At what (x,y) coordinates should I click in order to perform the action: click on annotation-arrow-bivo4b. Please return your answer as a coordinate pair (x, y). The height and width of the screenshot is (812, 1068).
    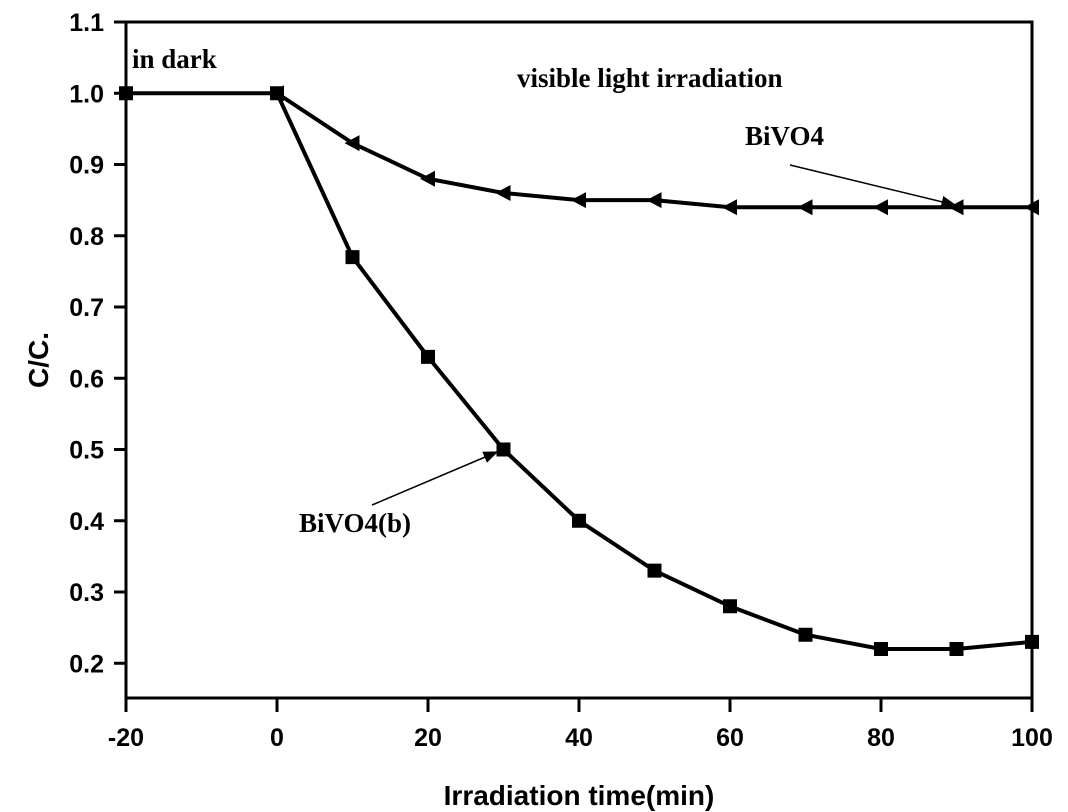
    Looking at the image, I should click on (435, 478).